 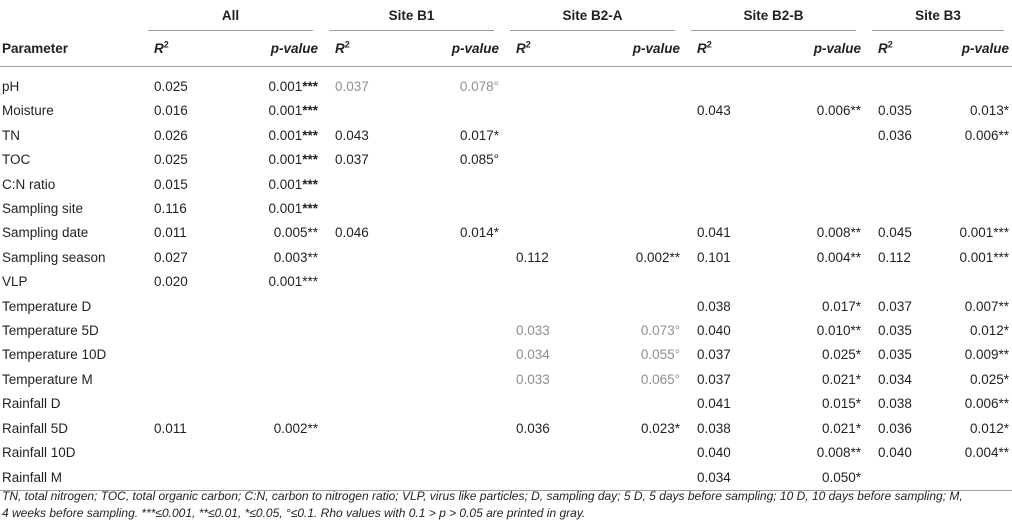 What do you see at coordinates (54, 355) in the screenshot?
I see `parameter-name: Temperature 10D` at bounding box center [54, 355].